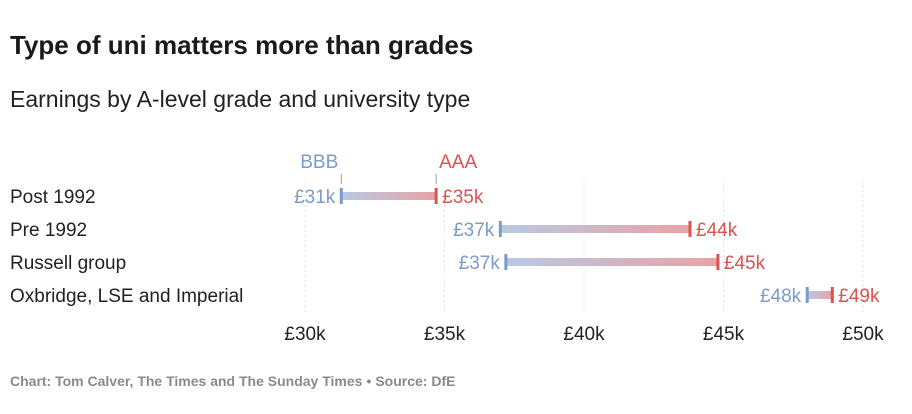  What do you see at coordinates (242, 45) in the screenshot?
I see `chart-title: Type of uni matters more than grades` at bounding box center [242, 45].